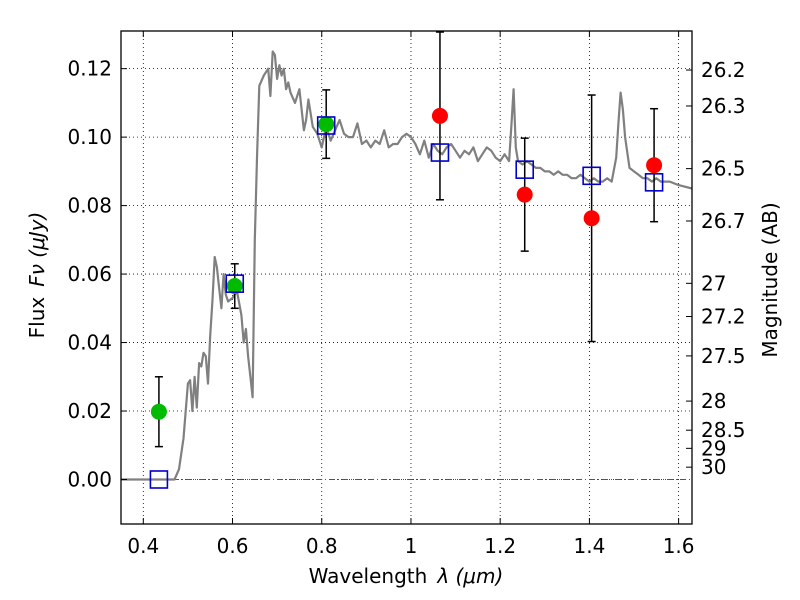 This screenshot has width=800, height=600. Describe the element at coordinates (547, 167) in the screenshot. I see `infrared-points` at that location.